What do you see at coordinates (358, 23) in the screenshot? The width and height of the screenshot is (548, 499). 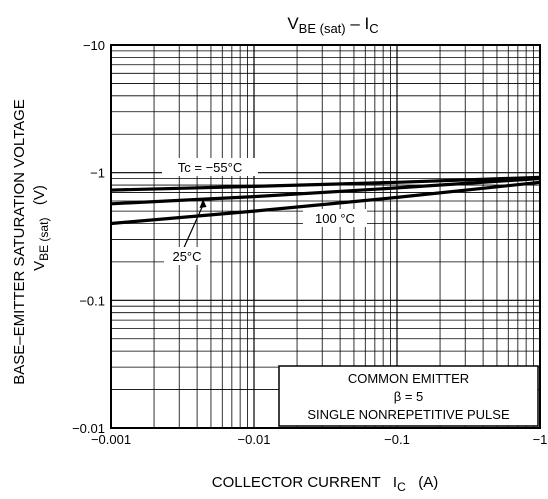 I see `chart-title-tail: – I` at bounding box center [358, 23].